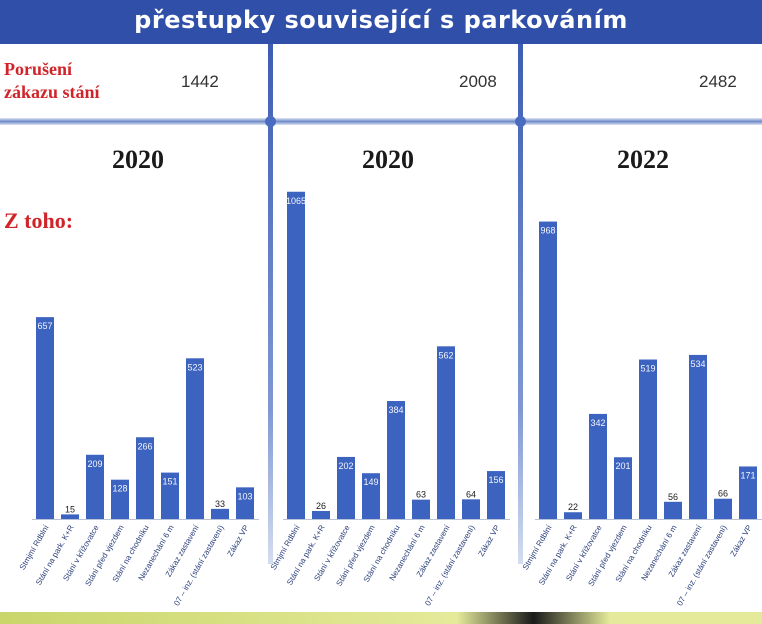  Describe the element at coordinates (547, 231) in the screenshot. I see `data-label: 968` at that location.